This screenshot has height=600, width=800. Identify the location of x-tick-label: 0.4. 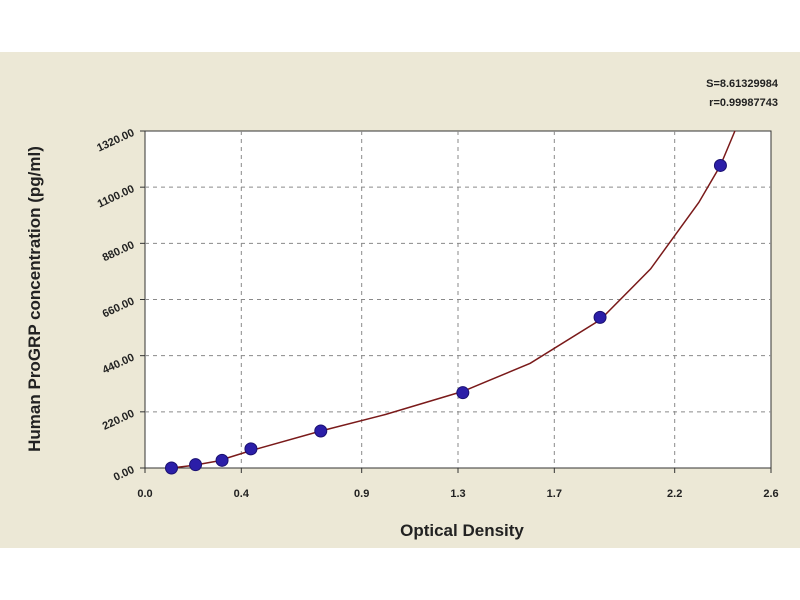
(242, 494).